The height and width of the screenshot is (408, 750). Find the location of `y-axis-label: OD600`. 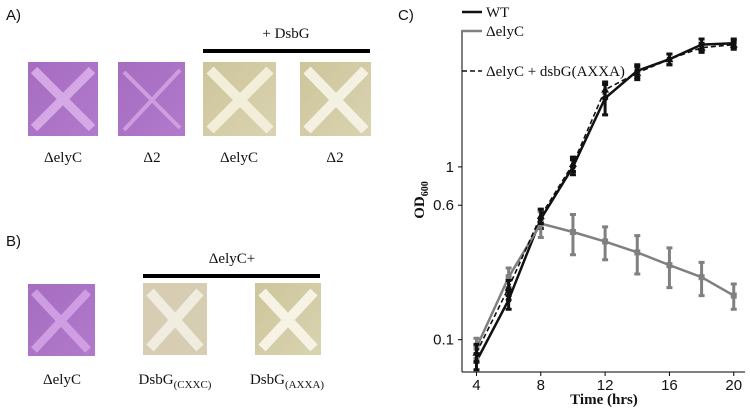

y-axis-label: OD600 is located at coordinates (421, 200).